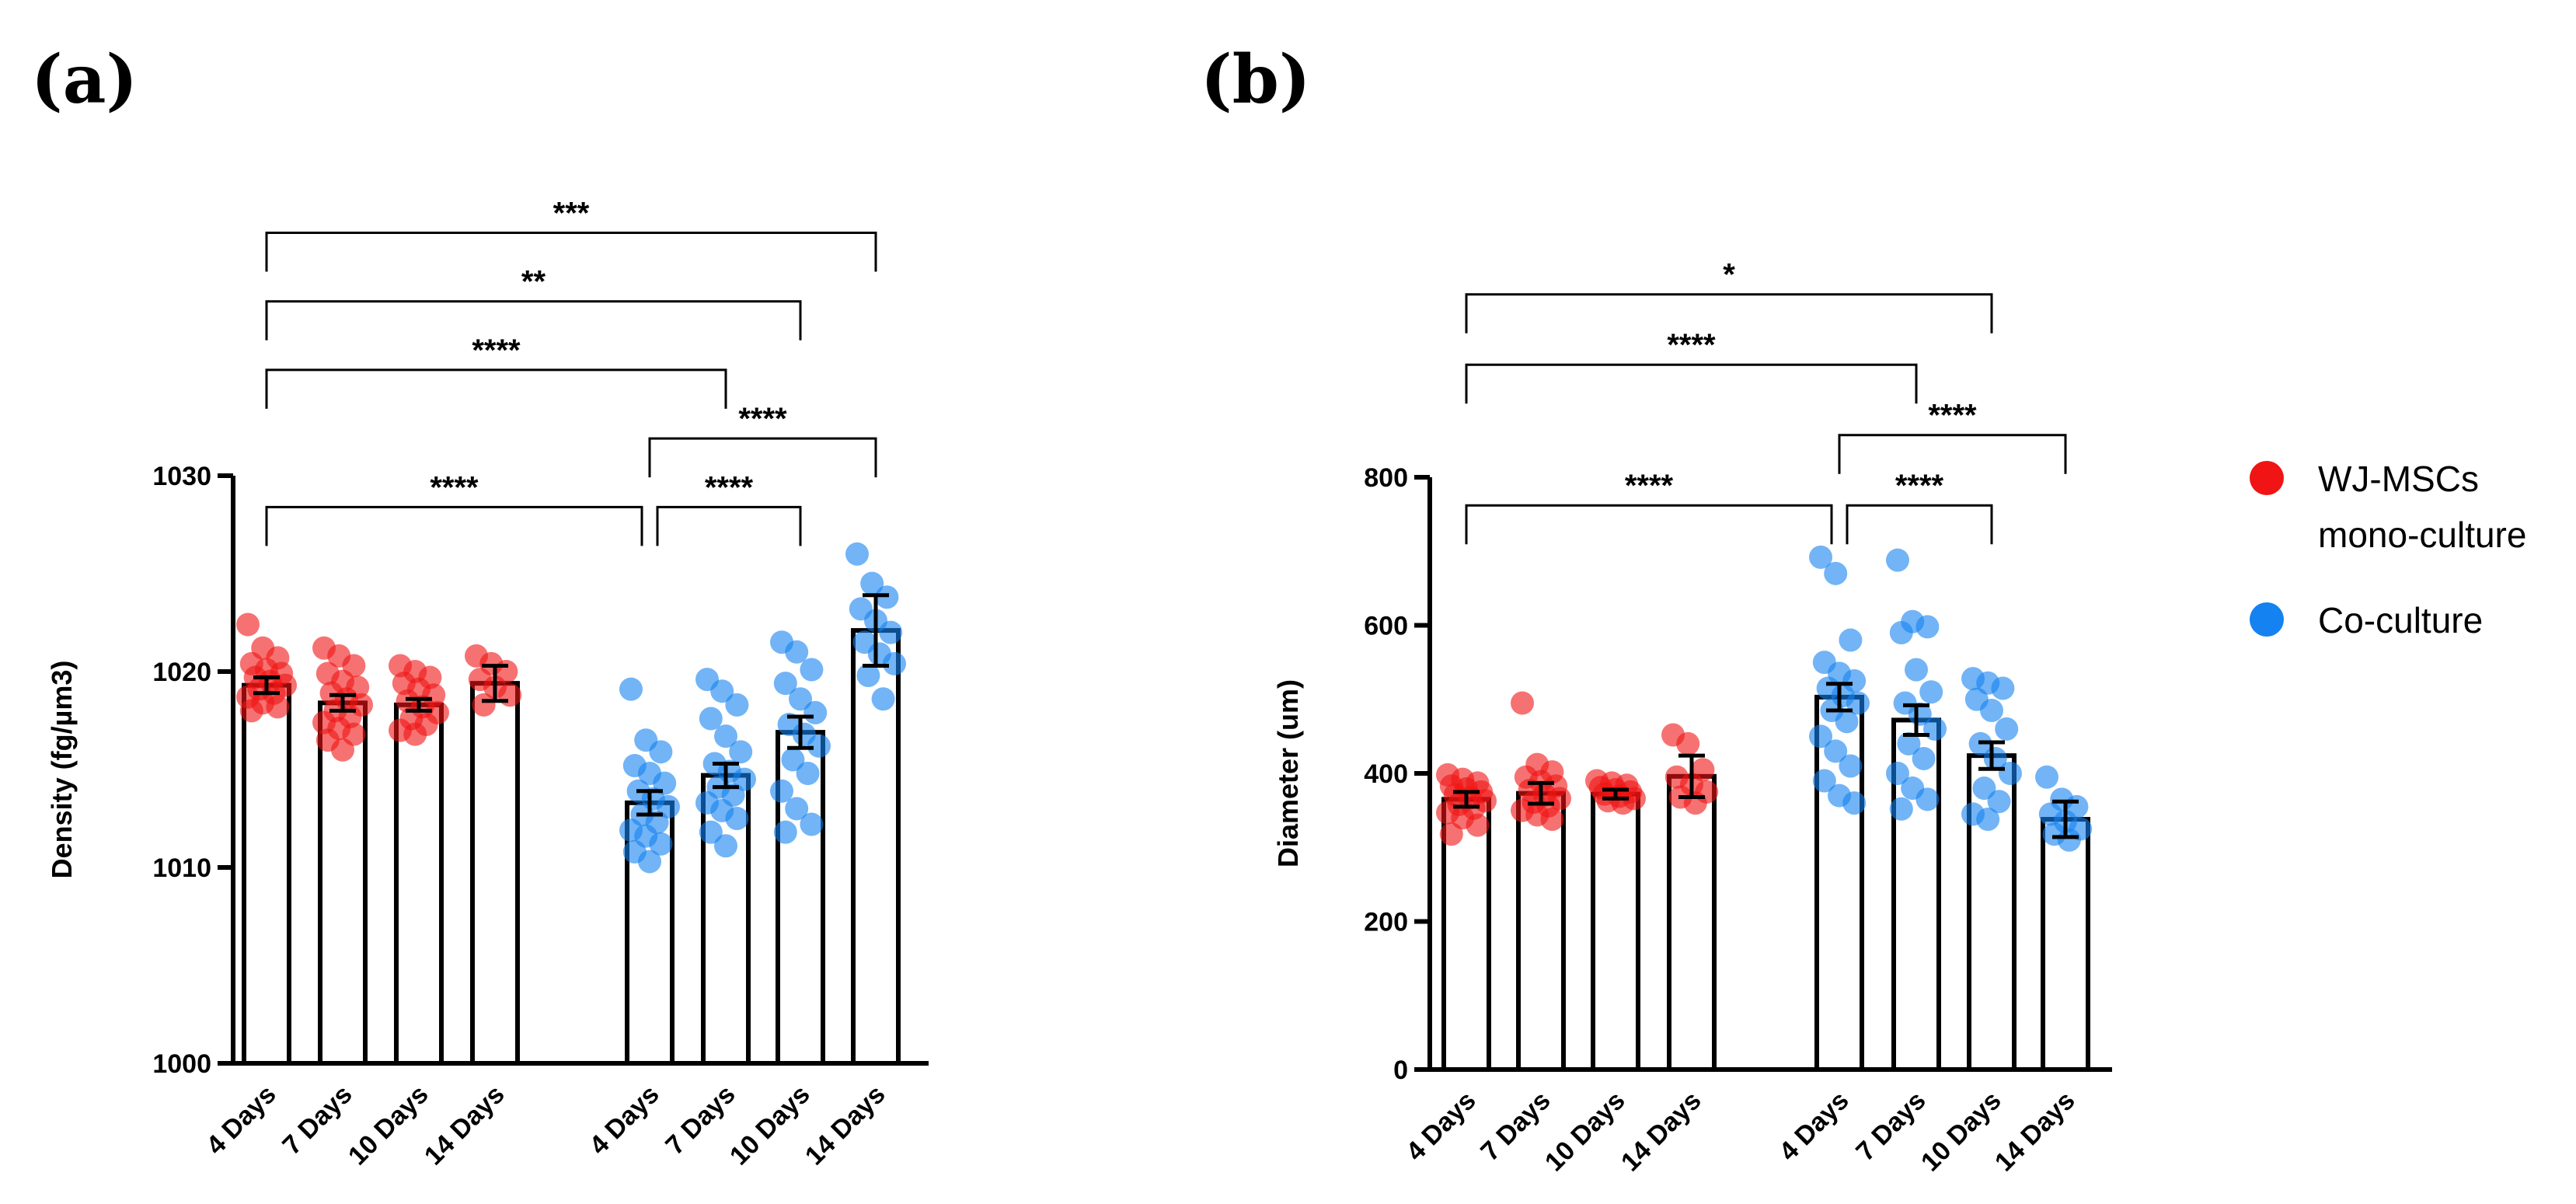 The height and width of the screenshot is (1204, 2576). I want to click on significance-label: **, so click(533, 282).